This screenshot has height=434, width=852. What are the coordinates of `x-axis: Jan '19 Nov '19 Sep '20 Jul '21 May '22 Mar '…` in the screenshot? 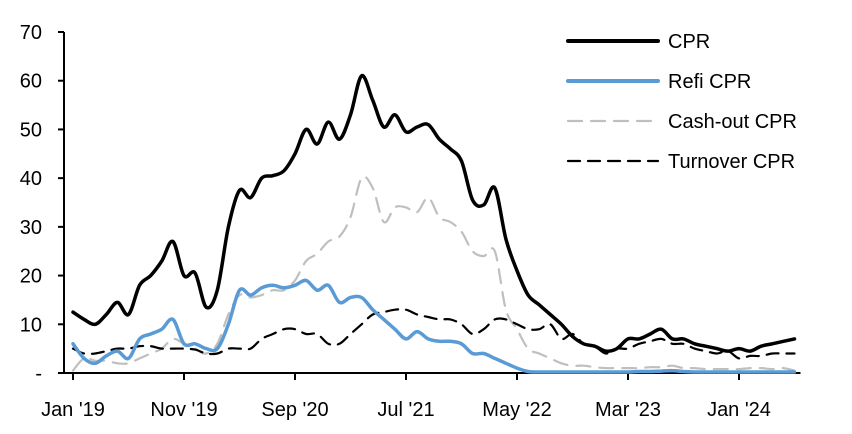 It's located at (421, 396).